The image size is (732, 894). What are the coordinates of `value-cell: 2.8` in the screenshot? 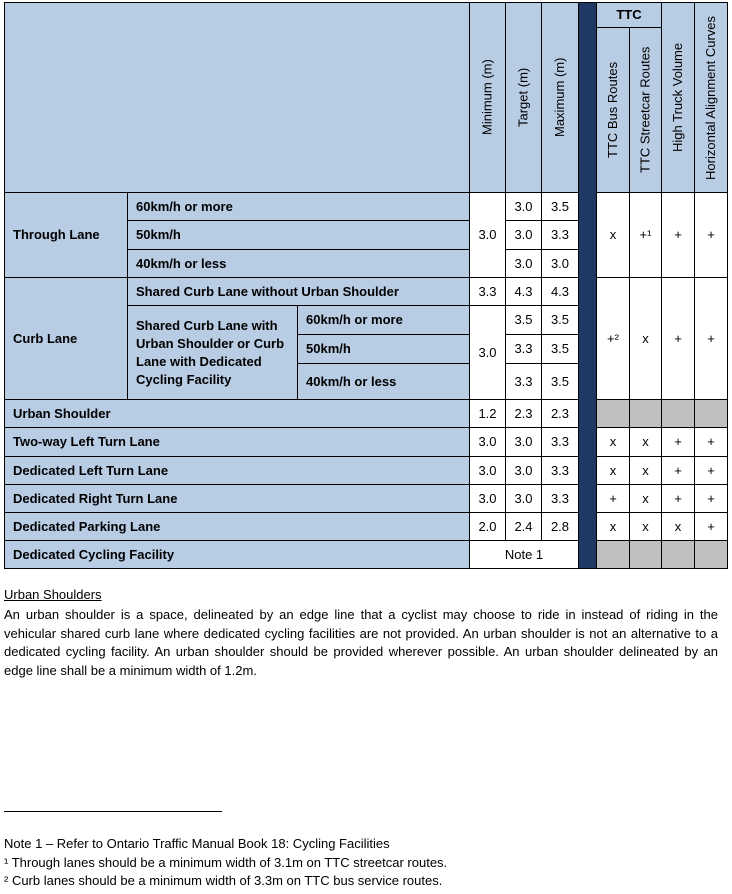 It's located at (560, 526).